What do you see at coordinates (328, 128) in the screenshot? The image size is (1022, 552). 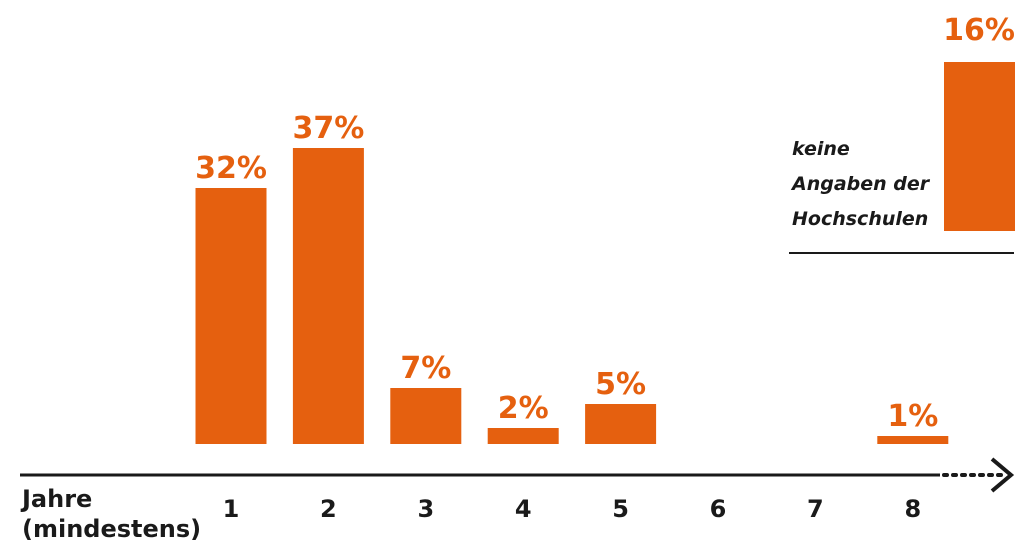 I see `bar-value-label-2: 37%` at bounding box center [328, 128].